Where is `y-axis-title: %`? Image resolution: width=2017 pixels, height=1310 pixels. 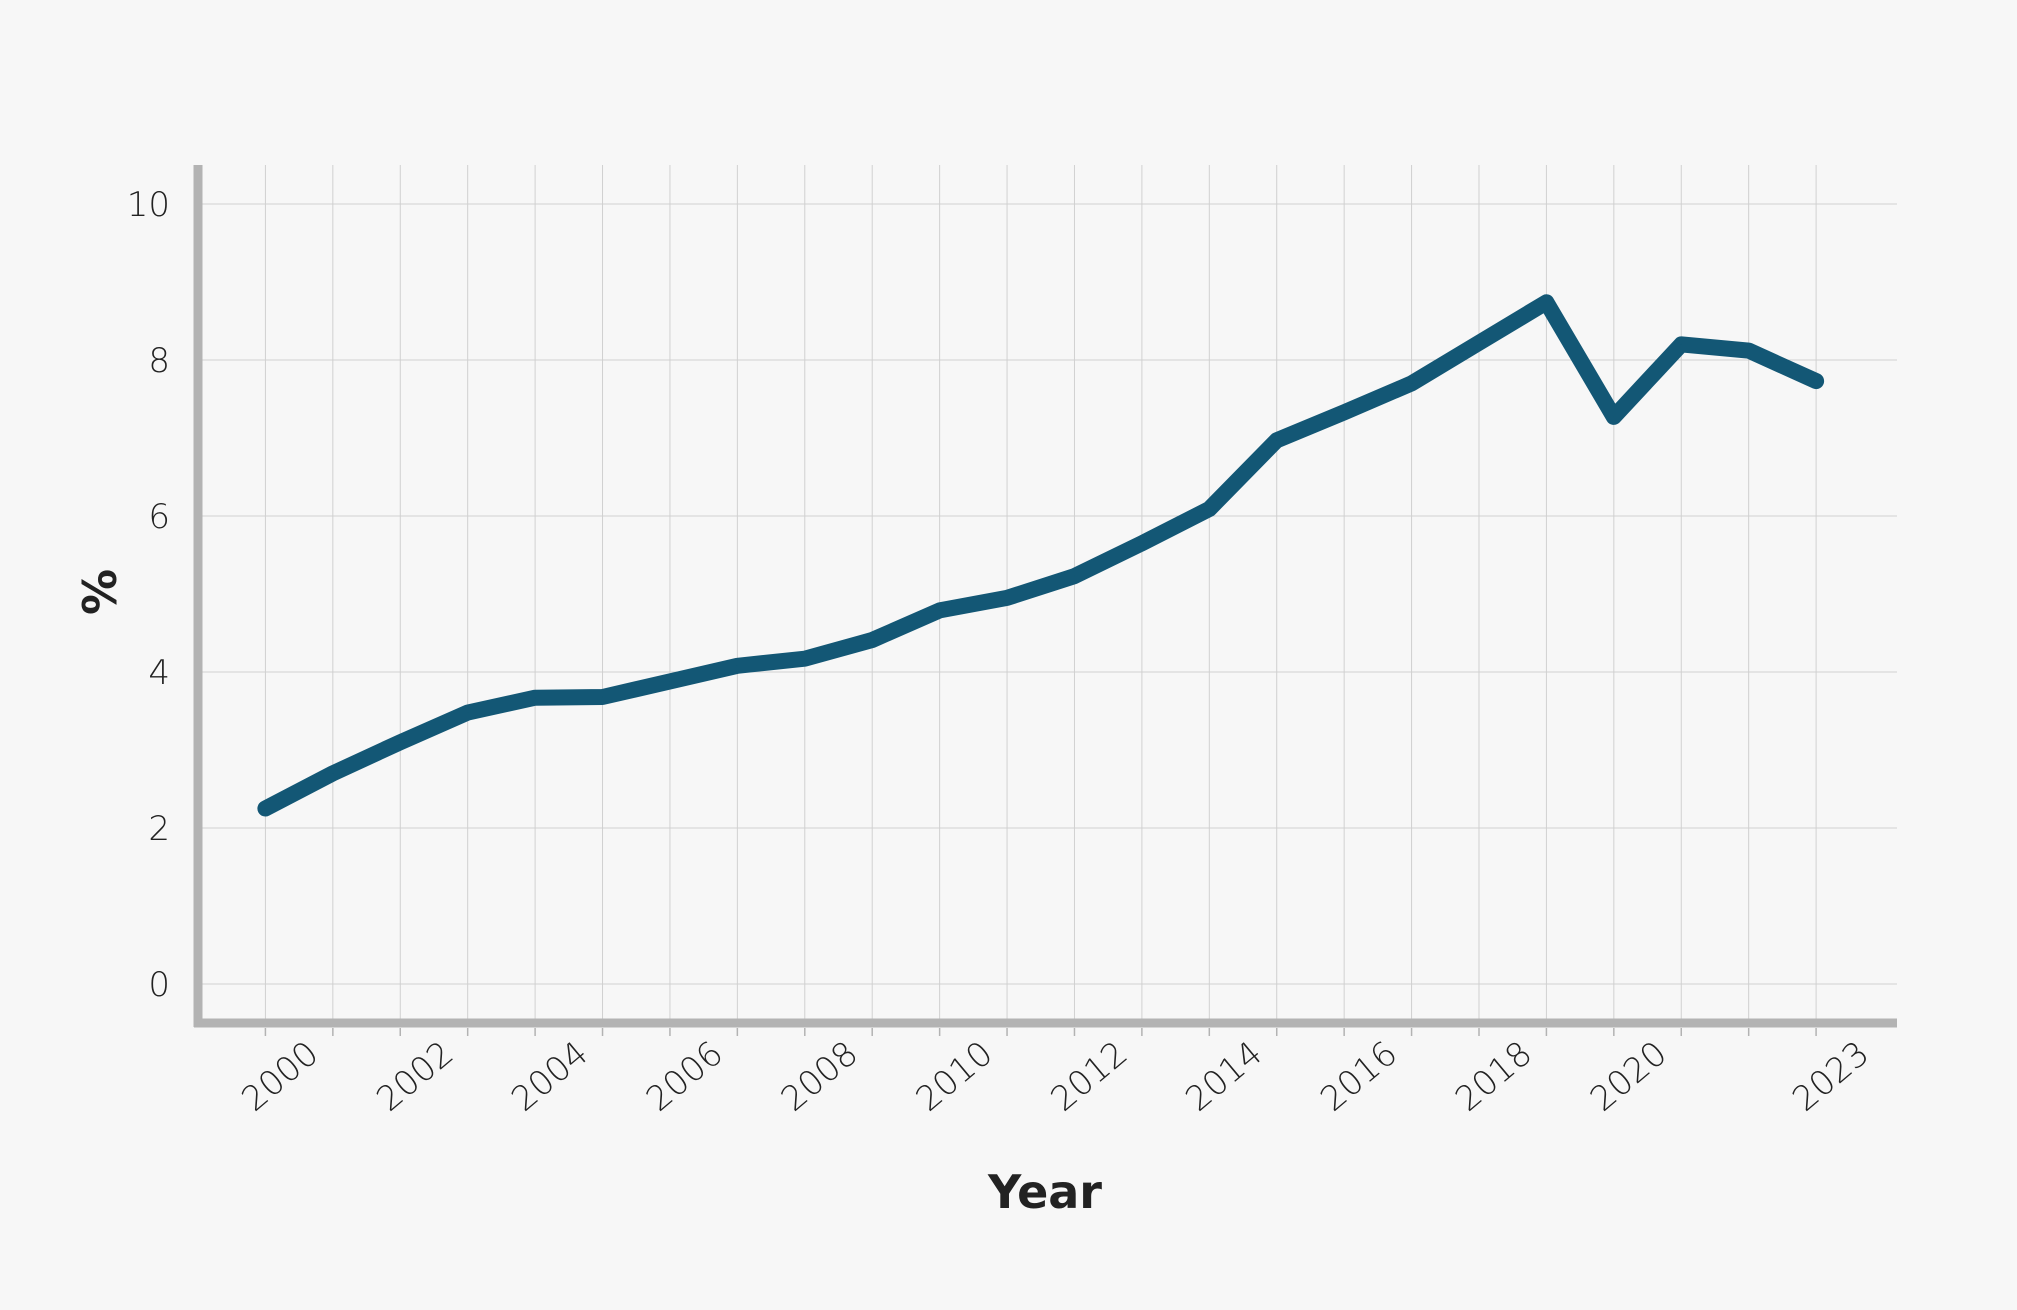 y-axis-title: % is located at coordinates (100, 592).